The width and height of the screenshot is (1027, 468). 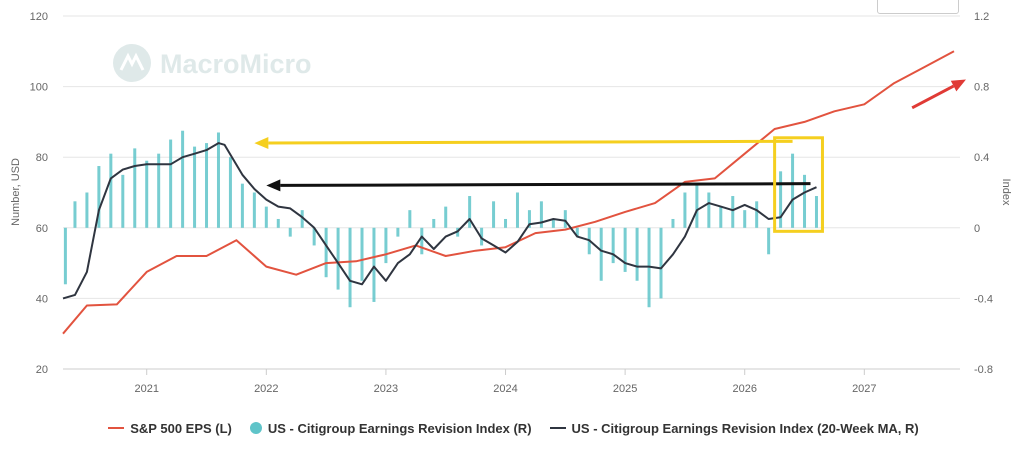 I want to click on legend-item-eps: S&P 500 EPS (L), so click(x=170, y=428).